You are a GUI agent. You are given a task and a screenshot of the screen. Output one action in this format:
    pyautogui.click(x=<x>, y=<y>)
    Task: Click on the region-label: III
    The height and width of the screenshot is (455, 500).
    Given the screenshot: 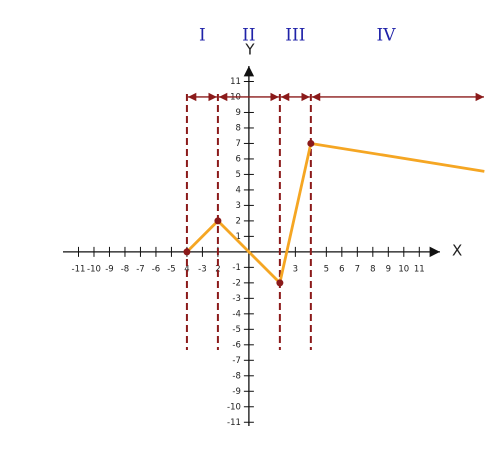 What is the action you would take?
    pyautogui.click(x=295, y=36)
    